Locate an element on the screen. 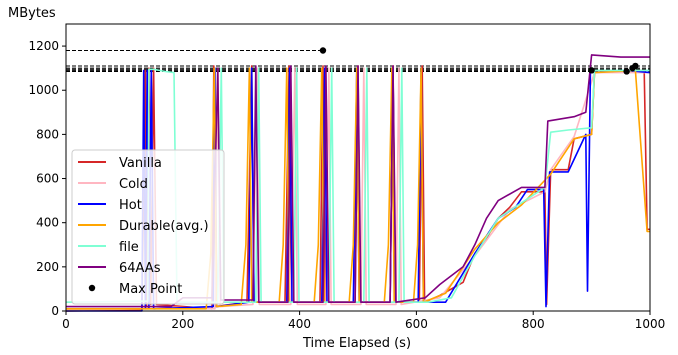 The width and height of the screenshot is (678, 355). y-tick-label: 1200 is located at coordinates (43, 46).